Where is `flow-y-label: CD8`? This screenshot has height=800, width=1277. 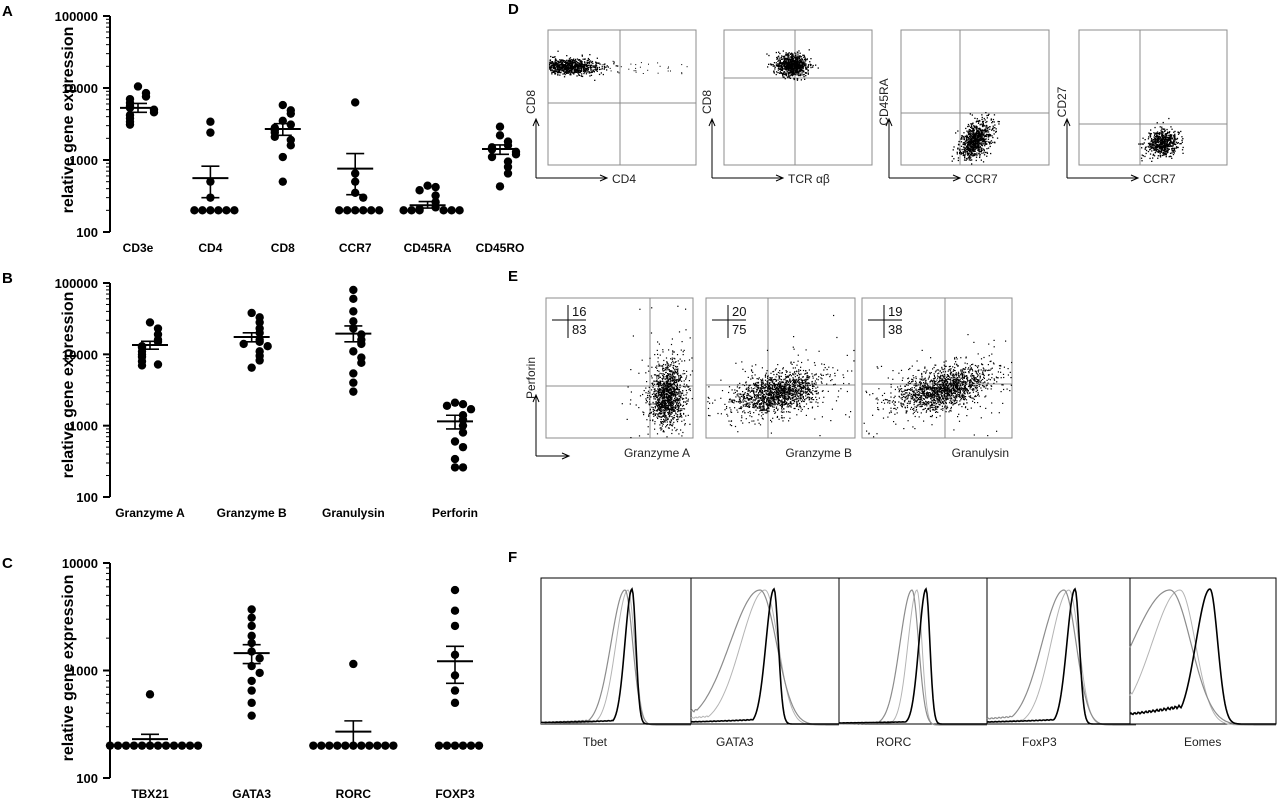
flow-y-label: CD8 is located at coordinates (707, 102).